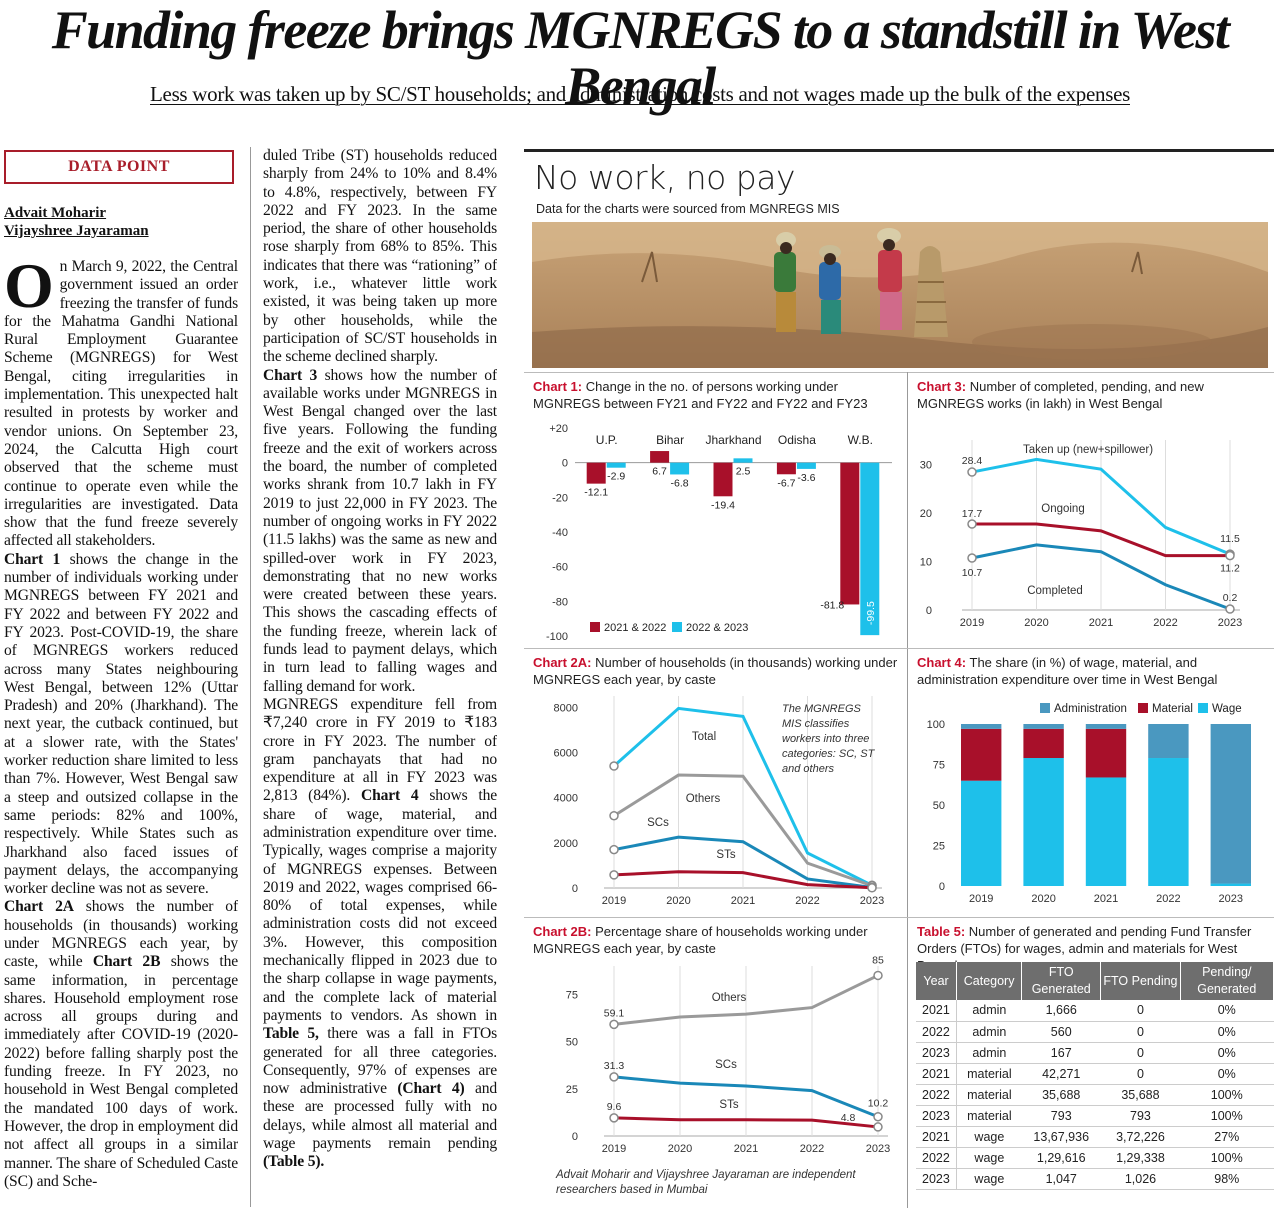 The height and width of the screenshot is (1211, 1280). What do you see at coordinates (1140, 1073) in the screenshot?
I see `table-cell: 0` at bounding box center [1140, 1073].